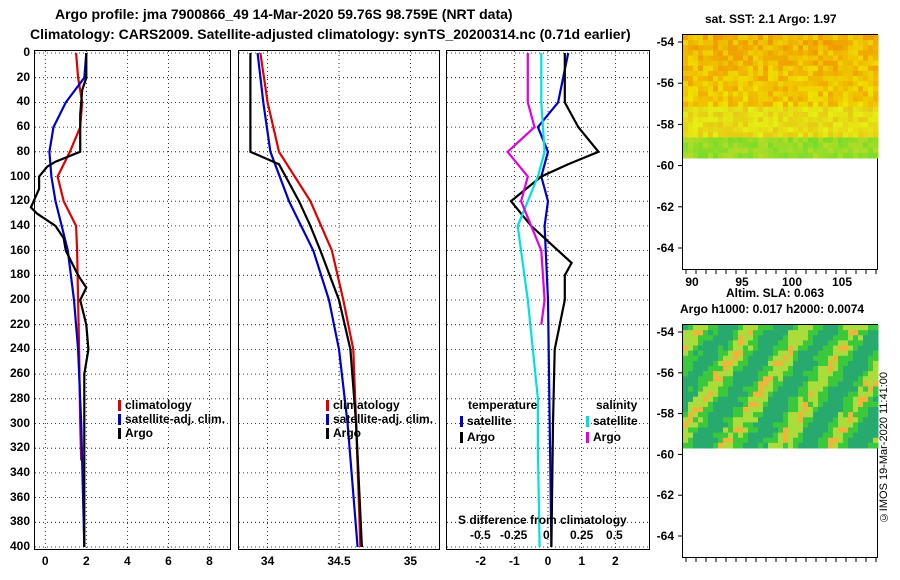 The height and width of the screenshot is (580, 900). I want to click on depth-tick: 260, so click(19, 373).